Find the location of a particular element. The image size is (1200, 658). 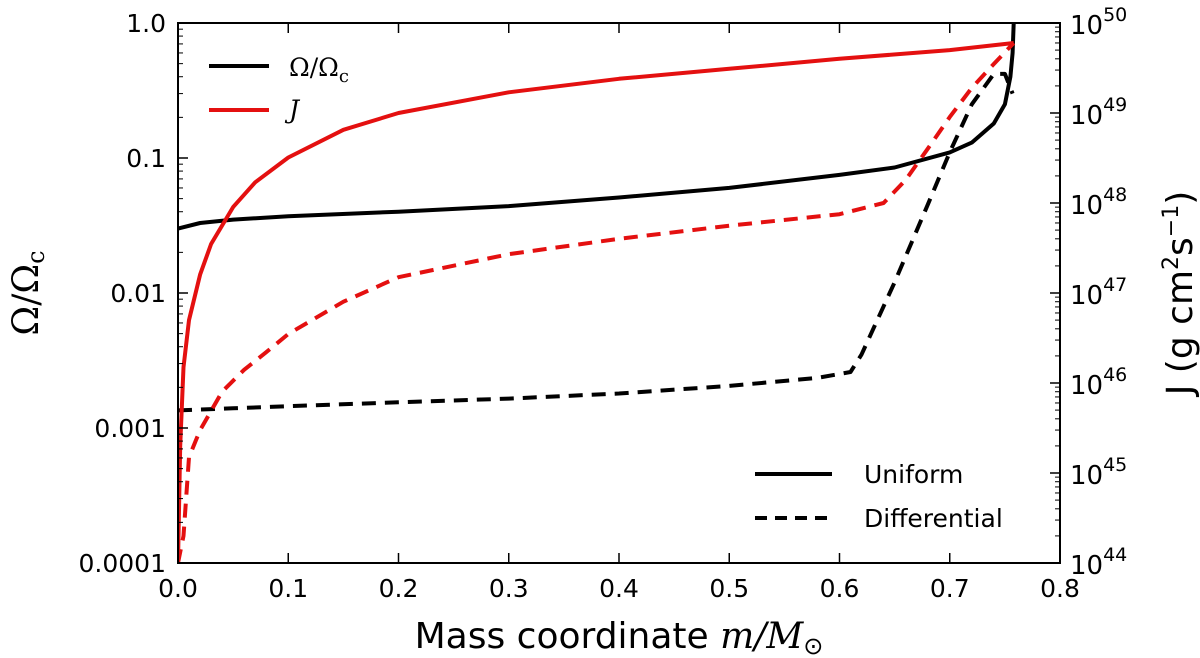

x-tick-label: 0.3 is located at coordinates (509, 588).